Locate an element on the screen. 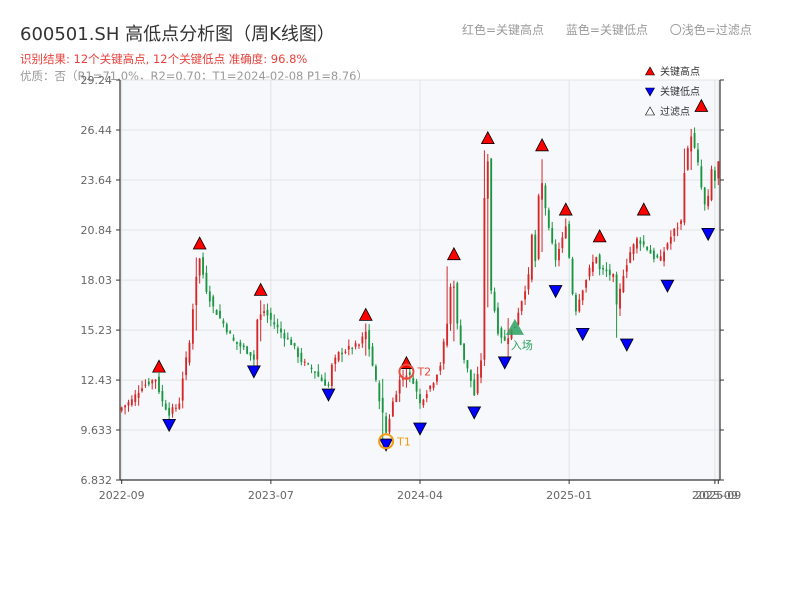 This screenshot has height=600, width=800. x-tick-label: 2023-07 is located at coordinates (271, 495).